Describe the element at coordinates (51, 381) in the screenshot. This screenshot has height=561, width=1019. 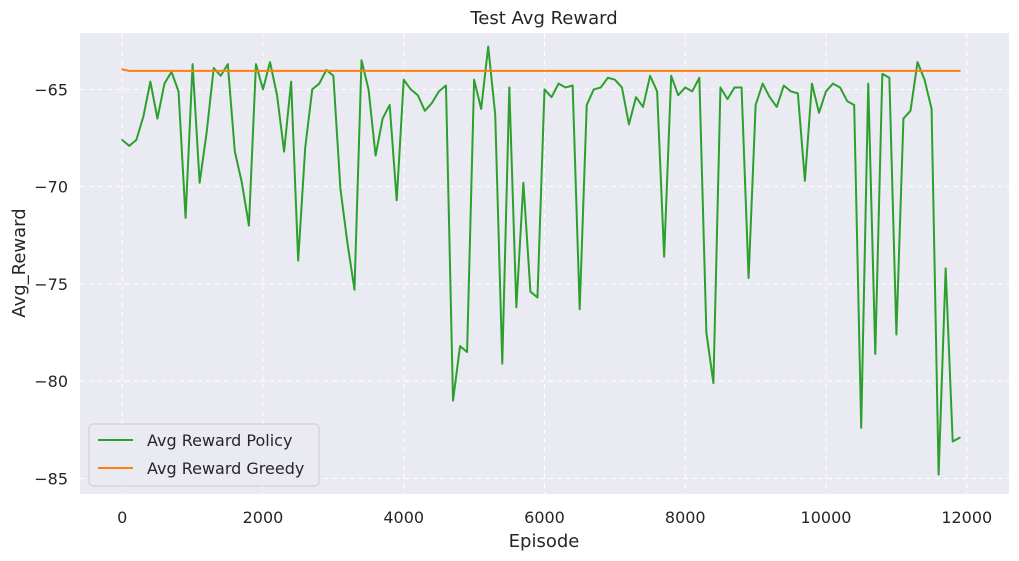
I see `y-tick-label: −80` at that location.